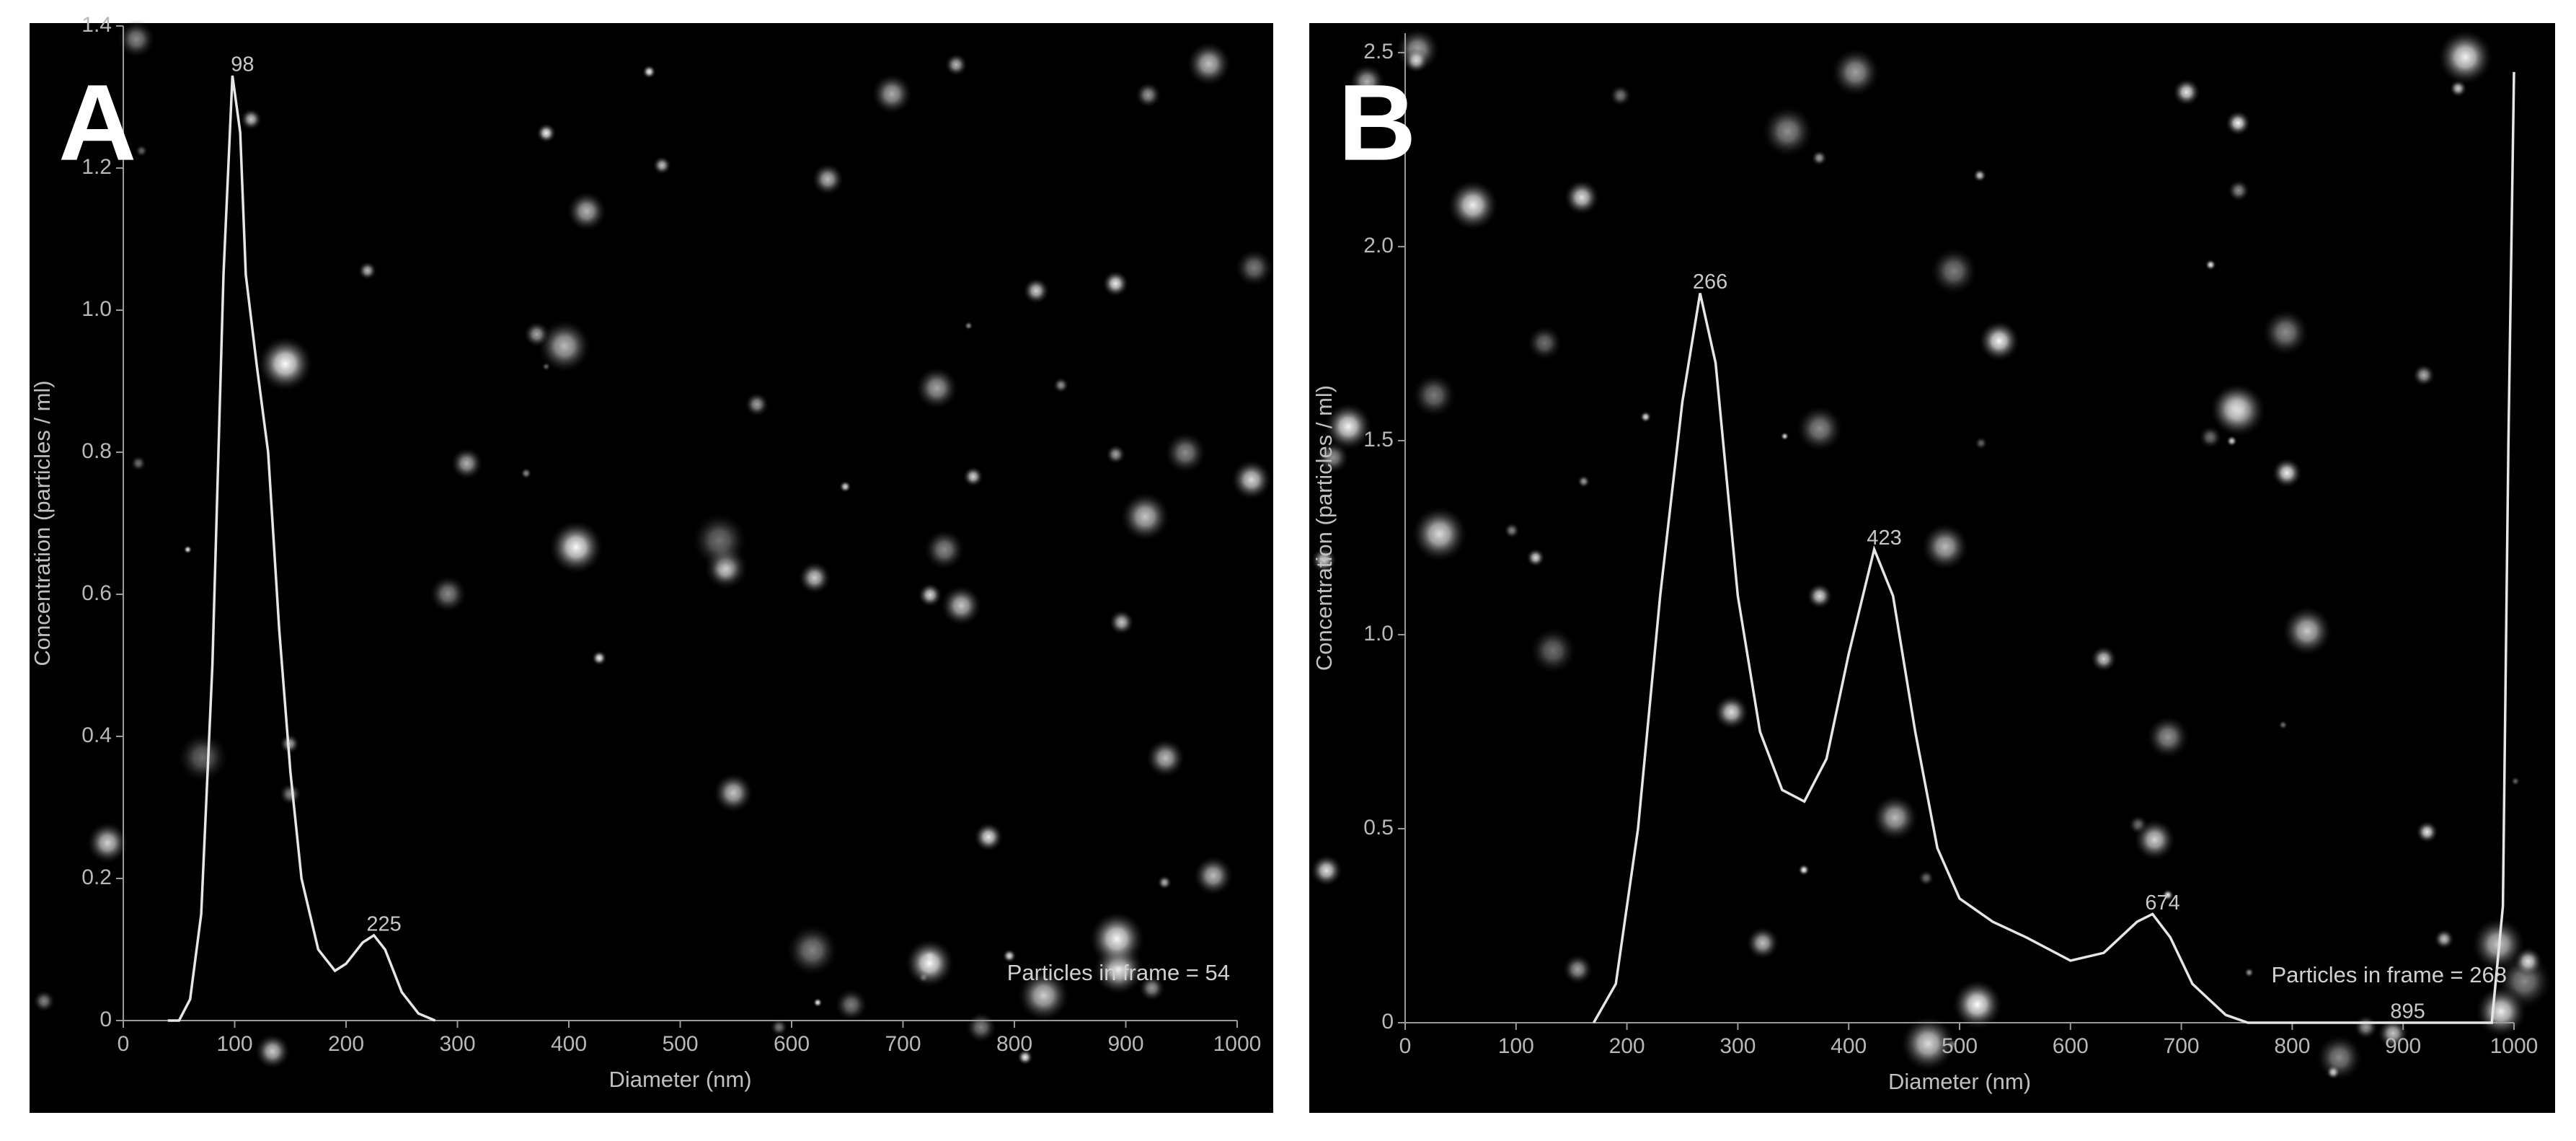 The image size is (2576, 1141). What do you see at coordinates (383, 924) in the screenshot?
I see `peak-label: 225` at bounding box center [383, 924].